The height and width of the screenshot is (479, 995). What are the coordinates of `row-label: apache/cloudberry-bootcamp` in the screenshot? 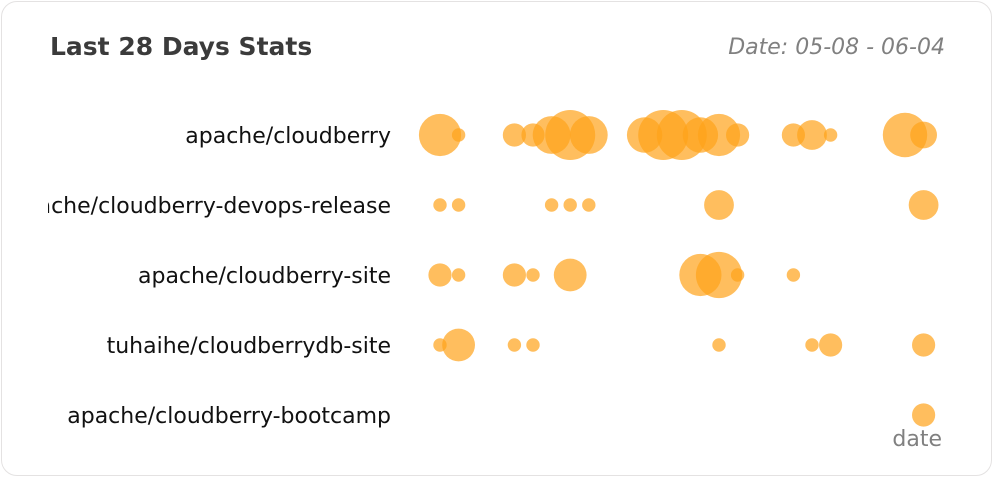 It's located at (229, 416).